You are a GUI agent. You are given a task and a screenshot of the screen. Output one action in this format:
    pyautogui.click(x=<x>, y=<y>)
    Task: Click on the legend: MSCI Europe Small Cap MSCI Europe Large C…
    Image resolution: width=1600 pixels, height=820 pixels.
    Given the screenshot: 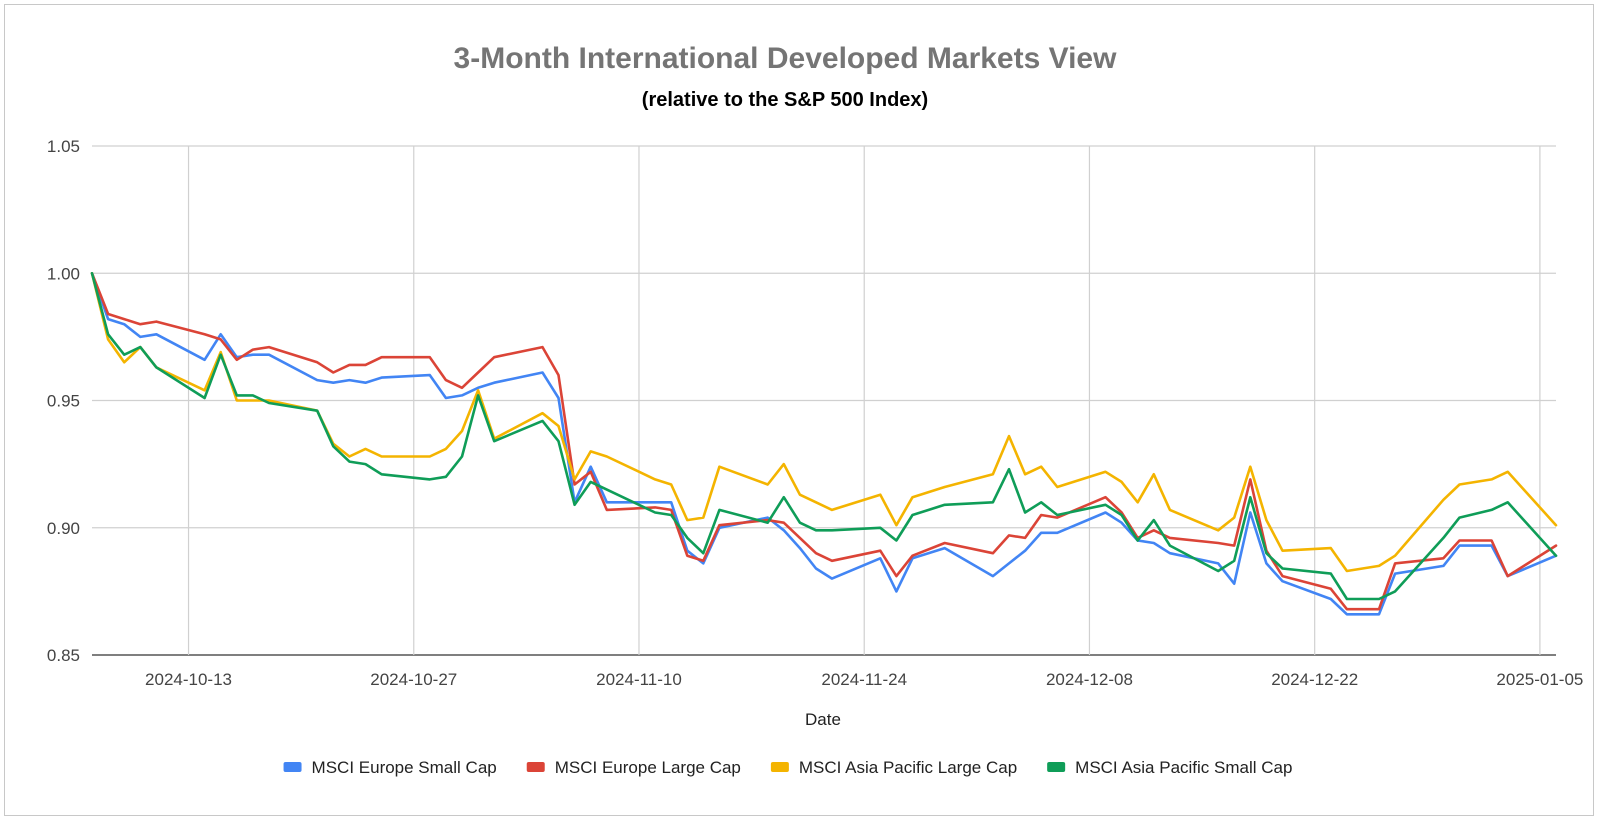 What is the action you would take?
    pyautogui.click(x=787, y=767)
    